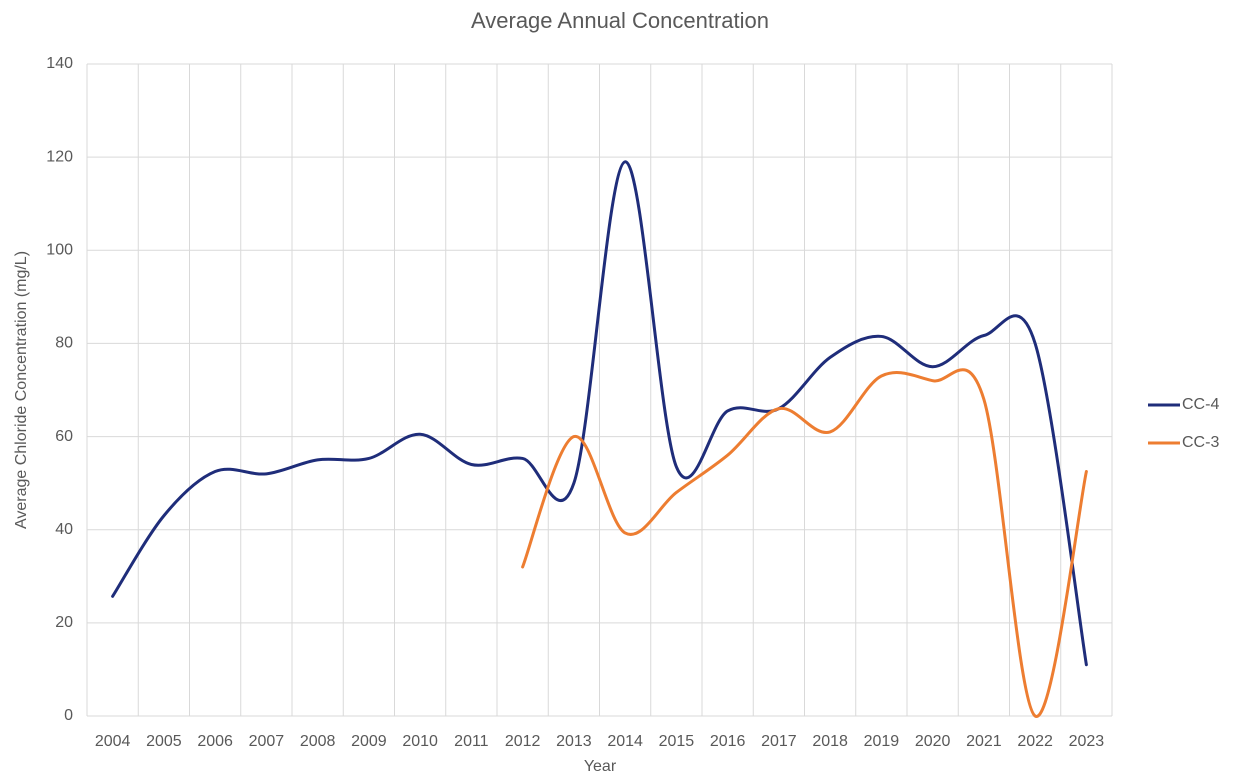 The width and height of the screenshot is (1245, 777). What do you see at coordinates (64, 343) in the screenshot?
I see `y-tick-label: 80` at bounding box center [64, 343].